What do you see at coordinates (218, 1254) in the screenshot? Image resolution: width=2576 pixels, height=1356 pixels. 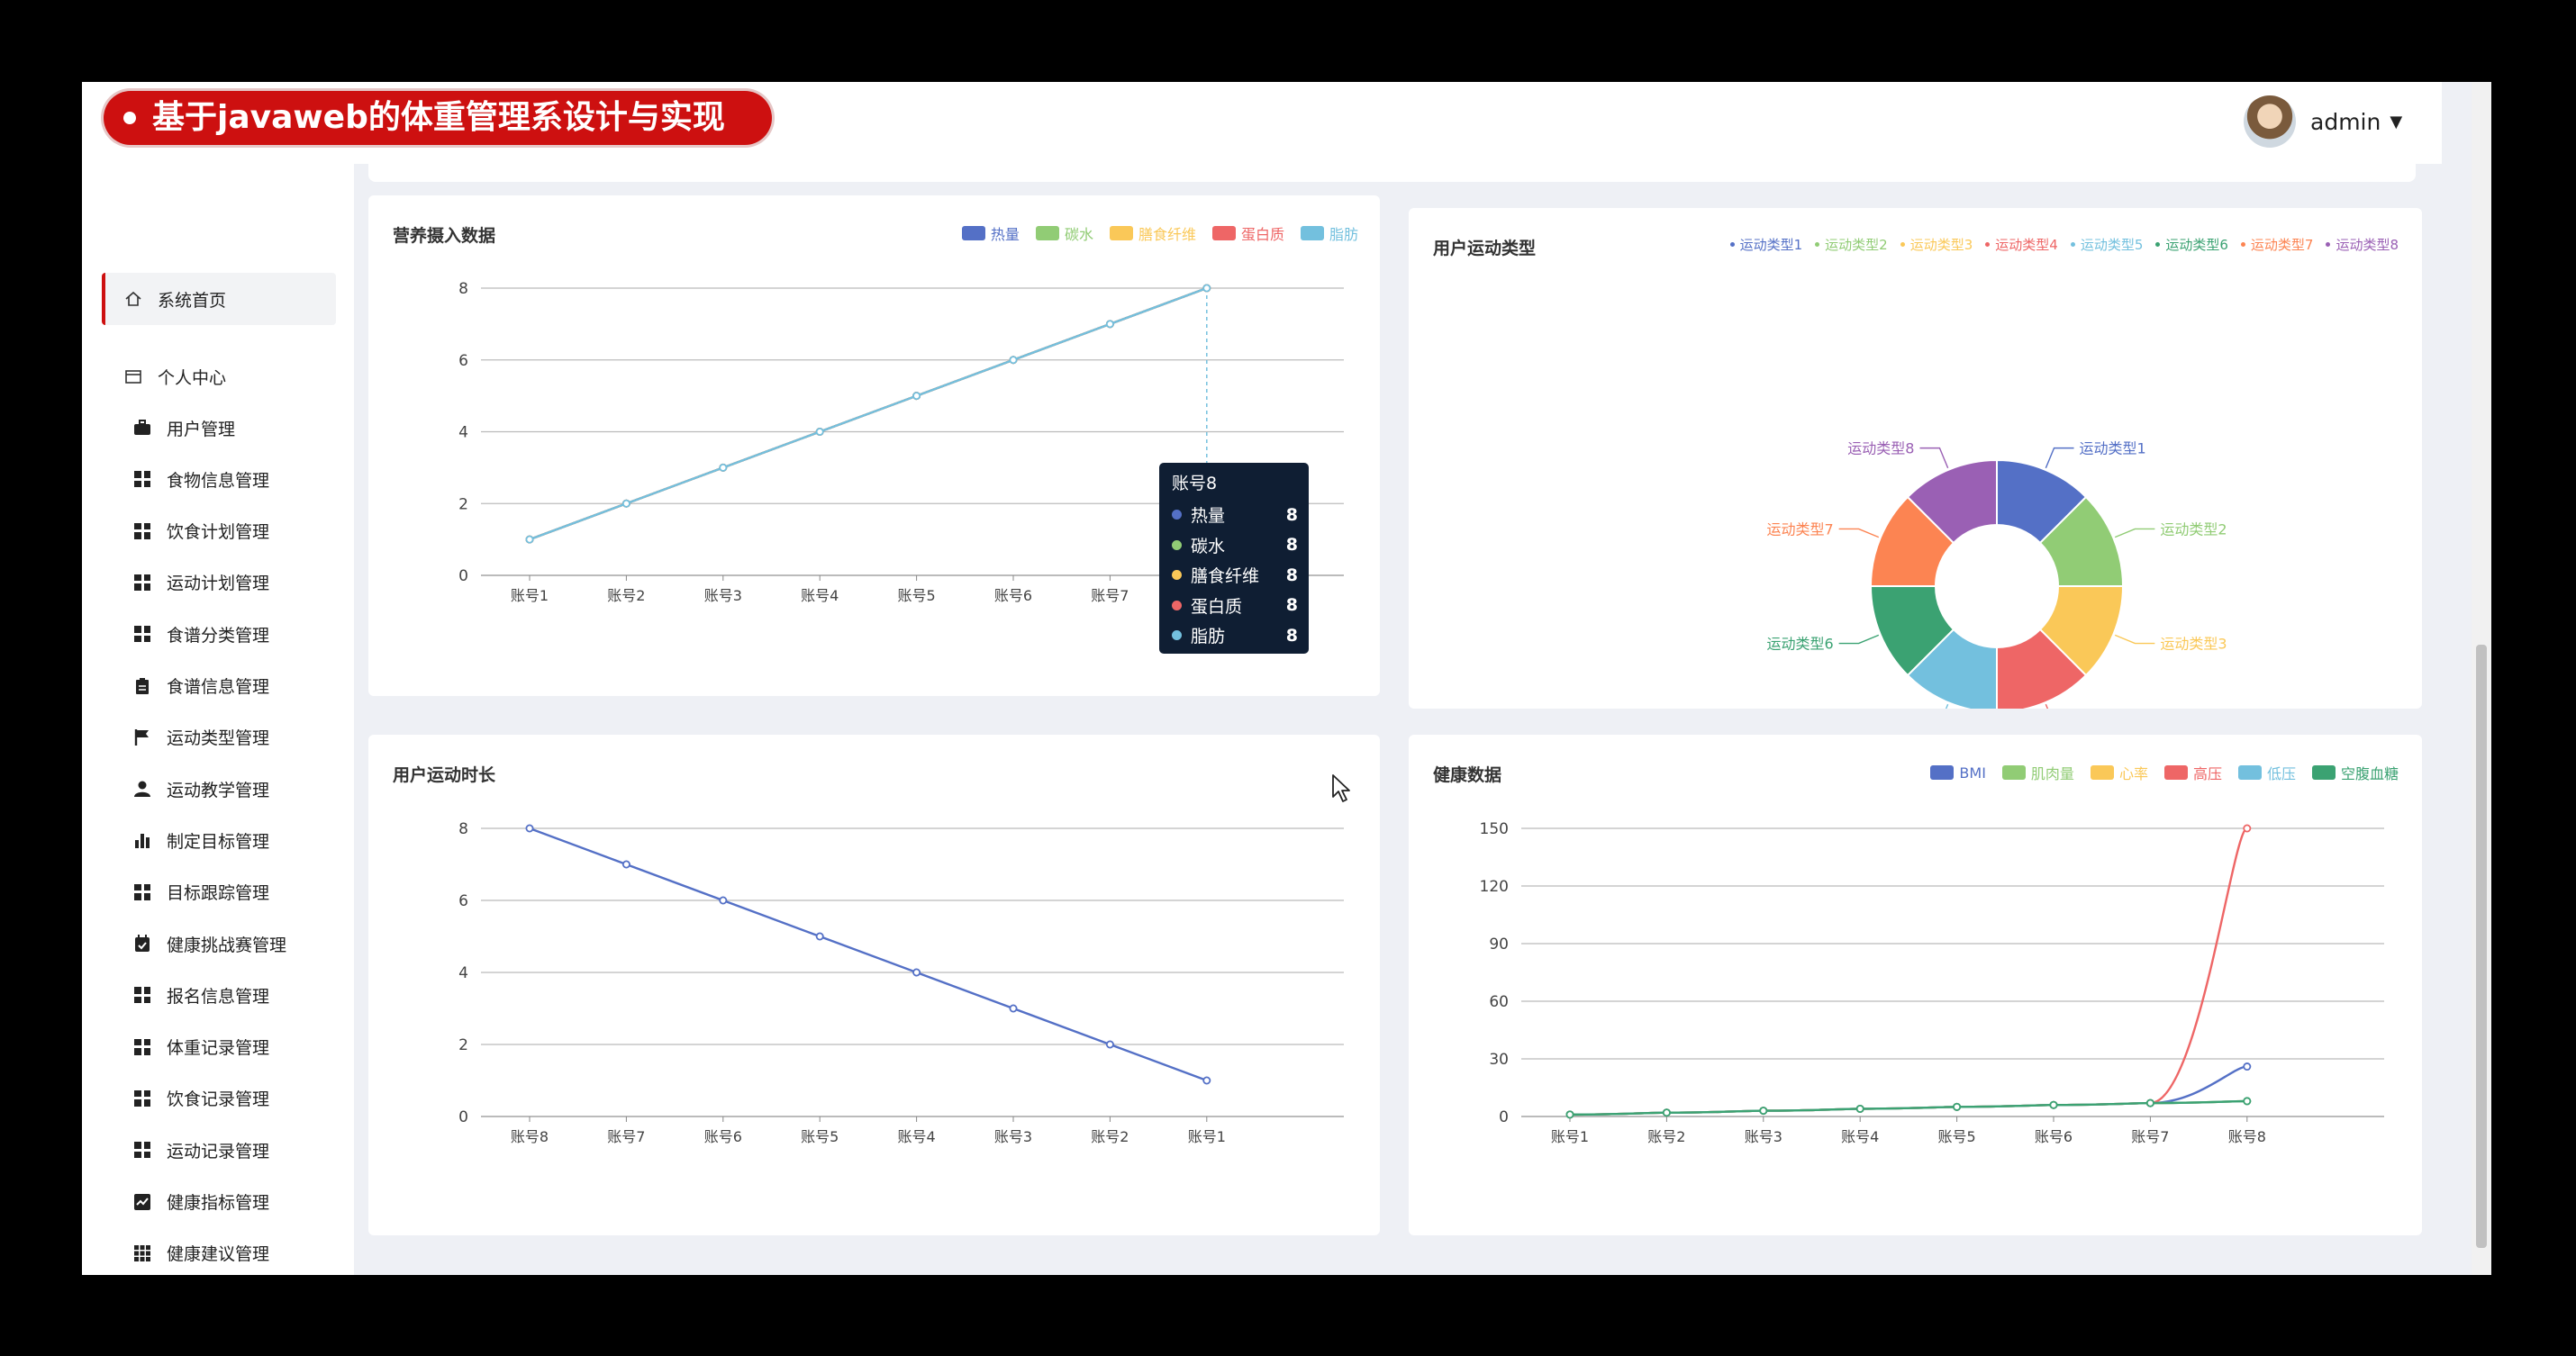 I see `sidebar-item-label: 健康建议管理` at bounding box center [218, 1254].